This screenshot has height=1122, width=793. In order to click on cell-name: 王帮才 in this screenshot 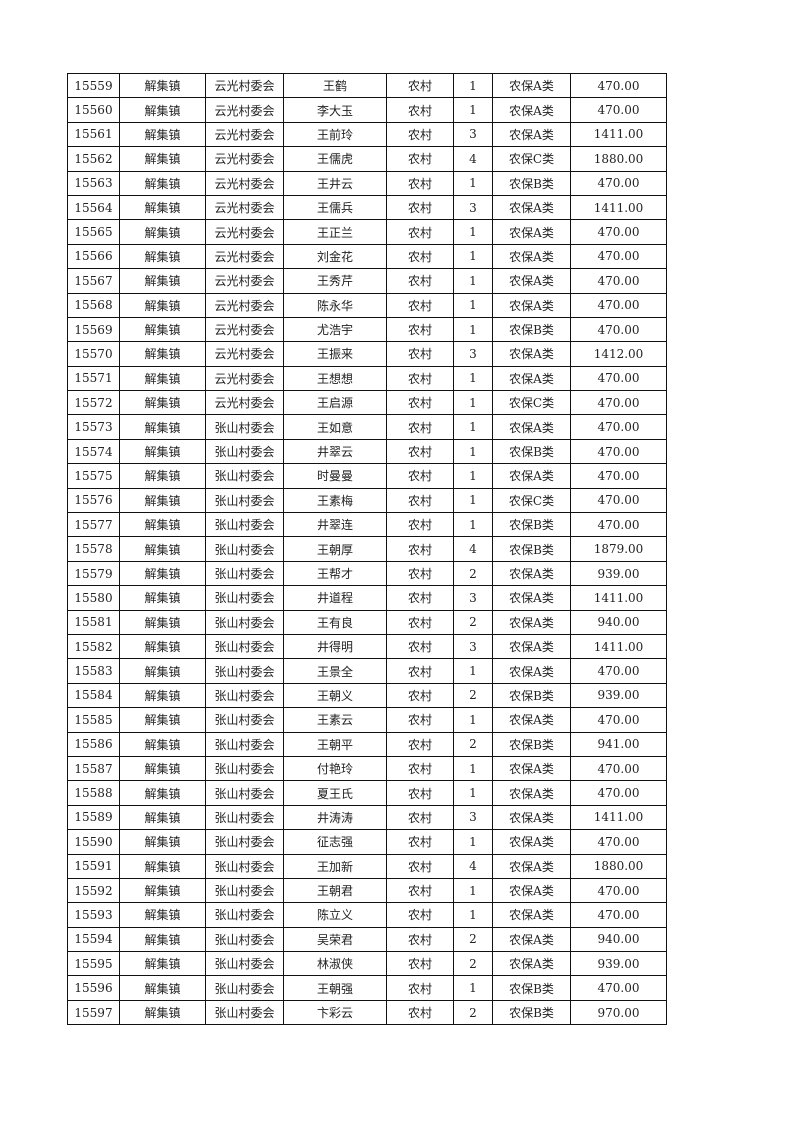, I will do `click(335, 573)`.